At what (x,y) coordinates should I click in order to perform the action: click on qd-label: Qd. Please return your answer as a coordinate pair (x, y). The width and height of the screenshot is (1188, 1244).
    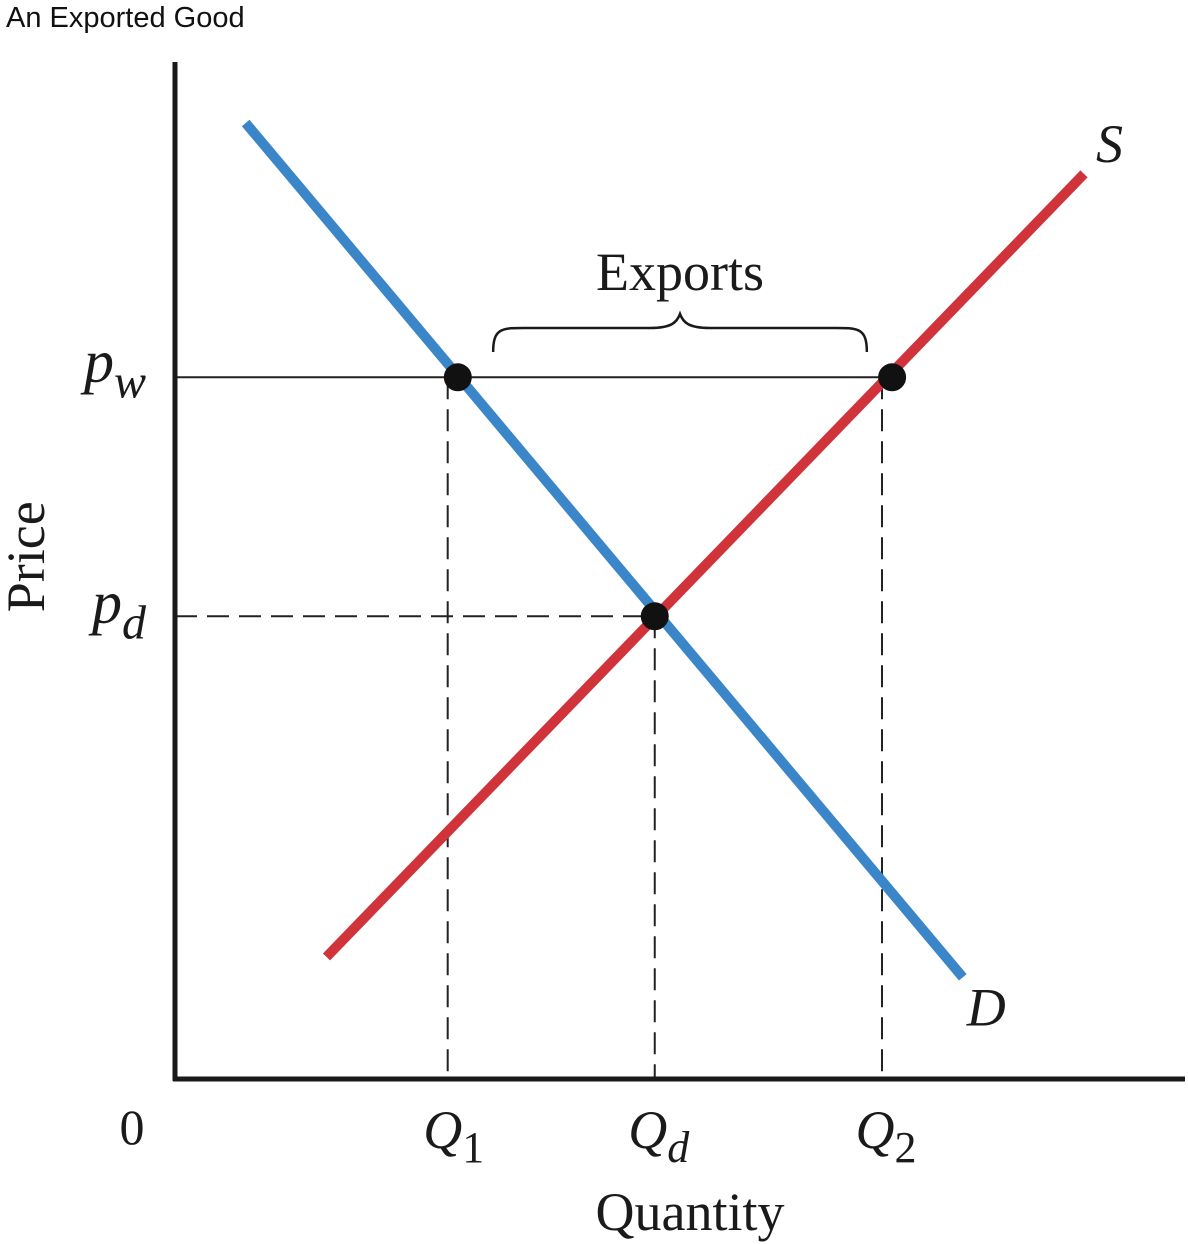
    Looking at the image, I should click on (659, 1136).